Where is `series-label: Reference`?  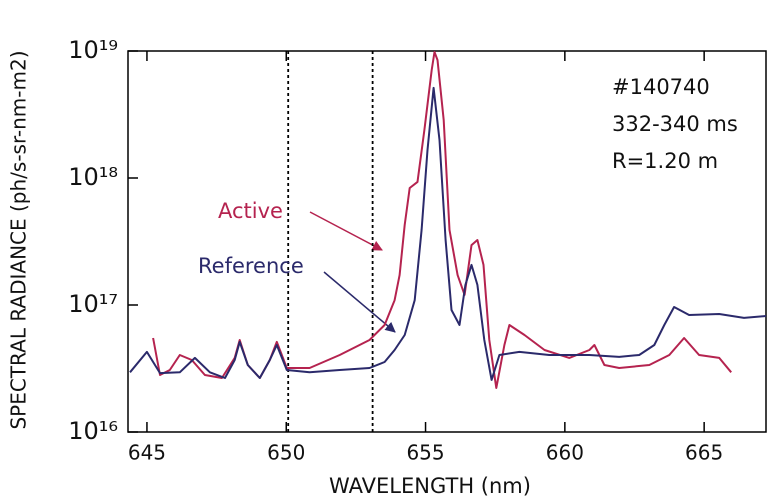 series-label: Reference is located at coordinates (251, 266).